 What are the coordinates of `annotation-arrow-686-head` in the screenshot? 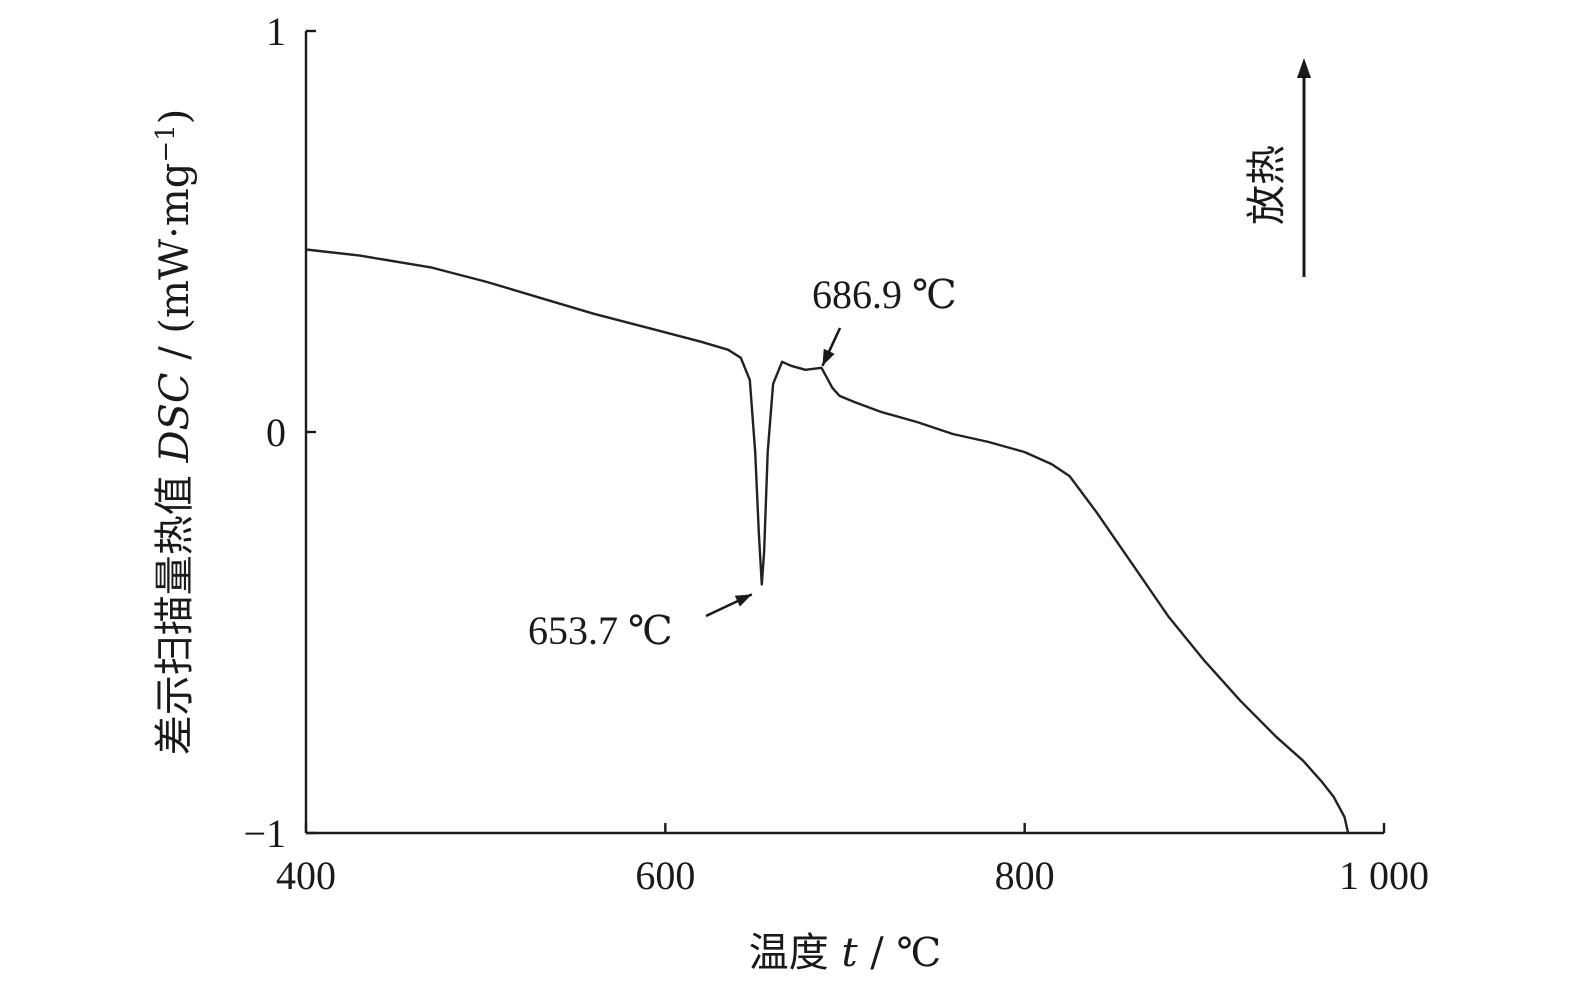 It's located at (828, 357).